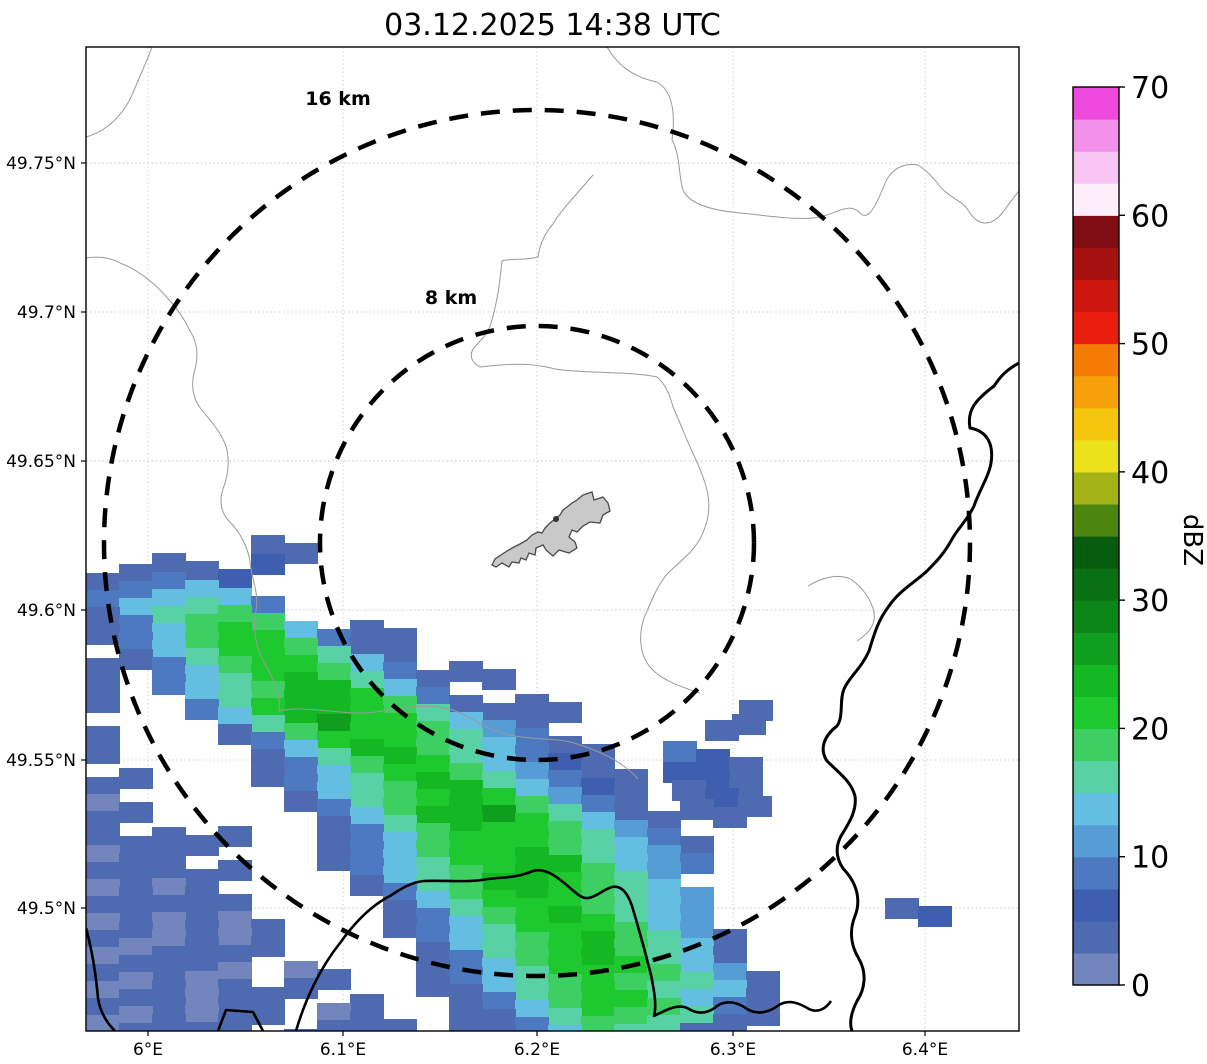 The image size is (1207, 1064). I want to click on city-footprint, so click(551, 529).